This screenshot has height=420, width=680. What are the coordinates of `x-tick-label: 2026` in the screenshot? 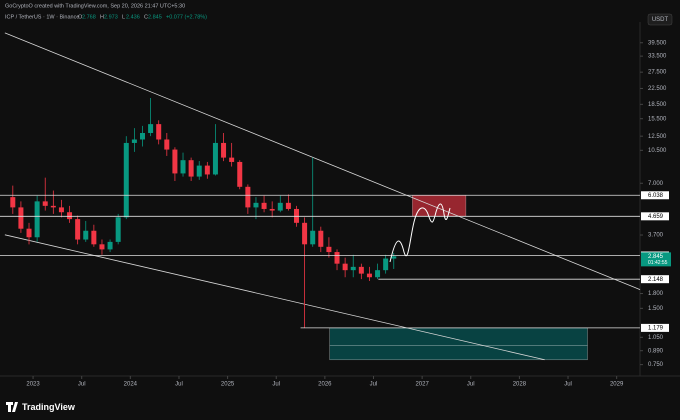 It's located at (325, 385).